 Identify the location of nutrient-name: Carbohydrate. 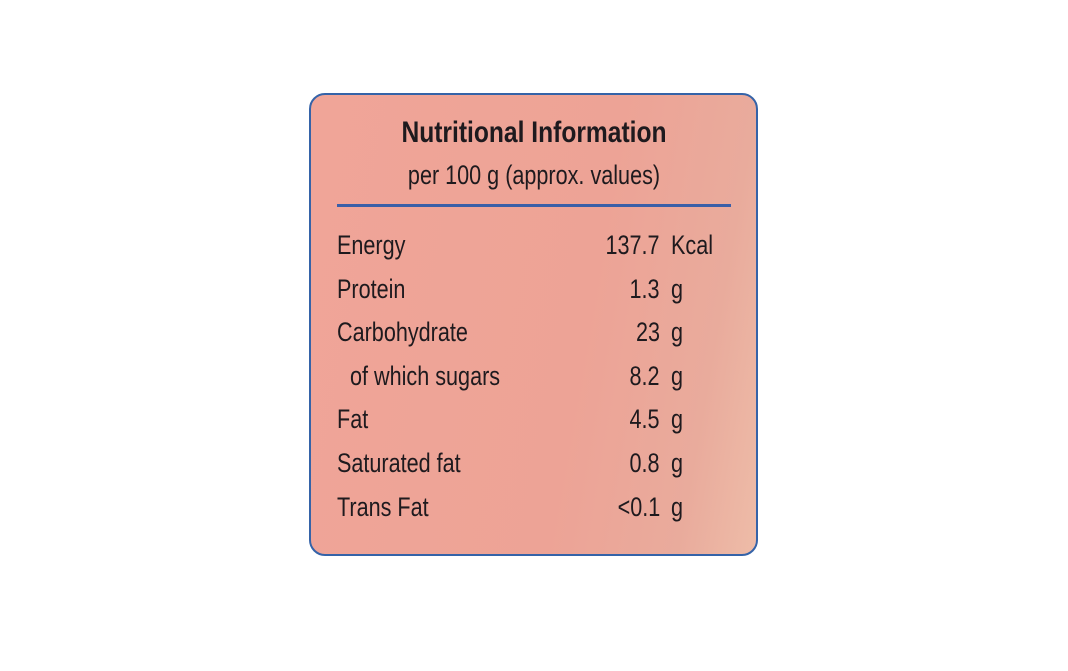
(402, 332).